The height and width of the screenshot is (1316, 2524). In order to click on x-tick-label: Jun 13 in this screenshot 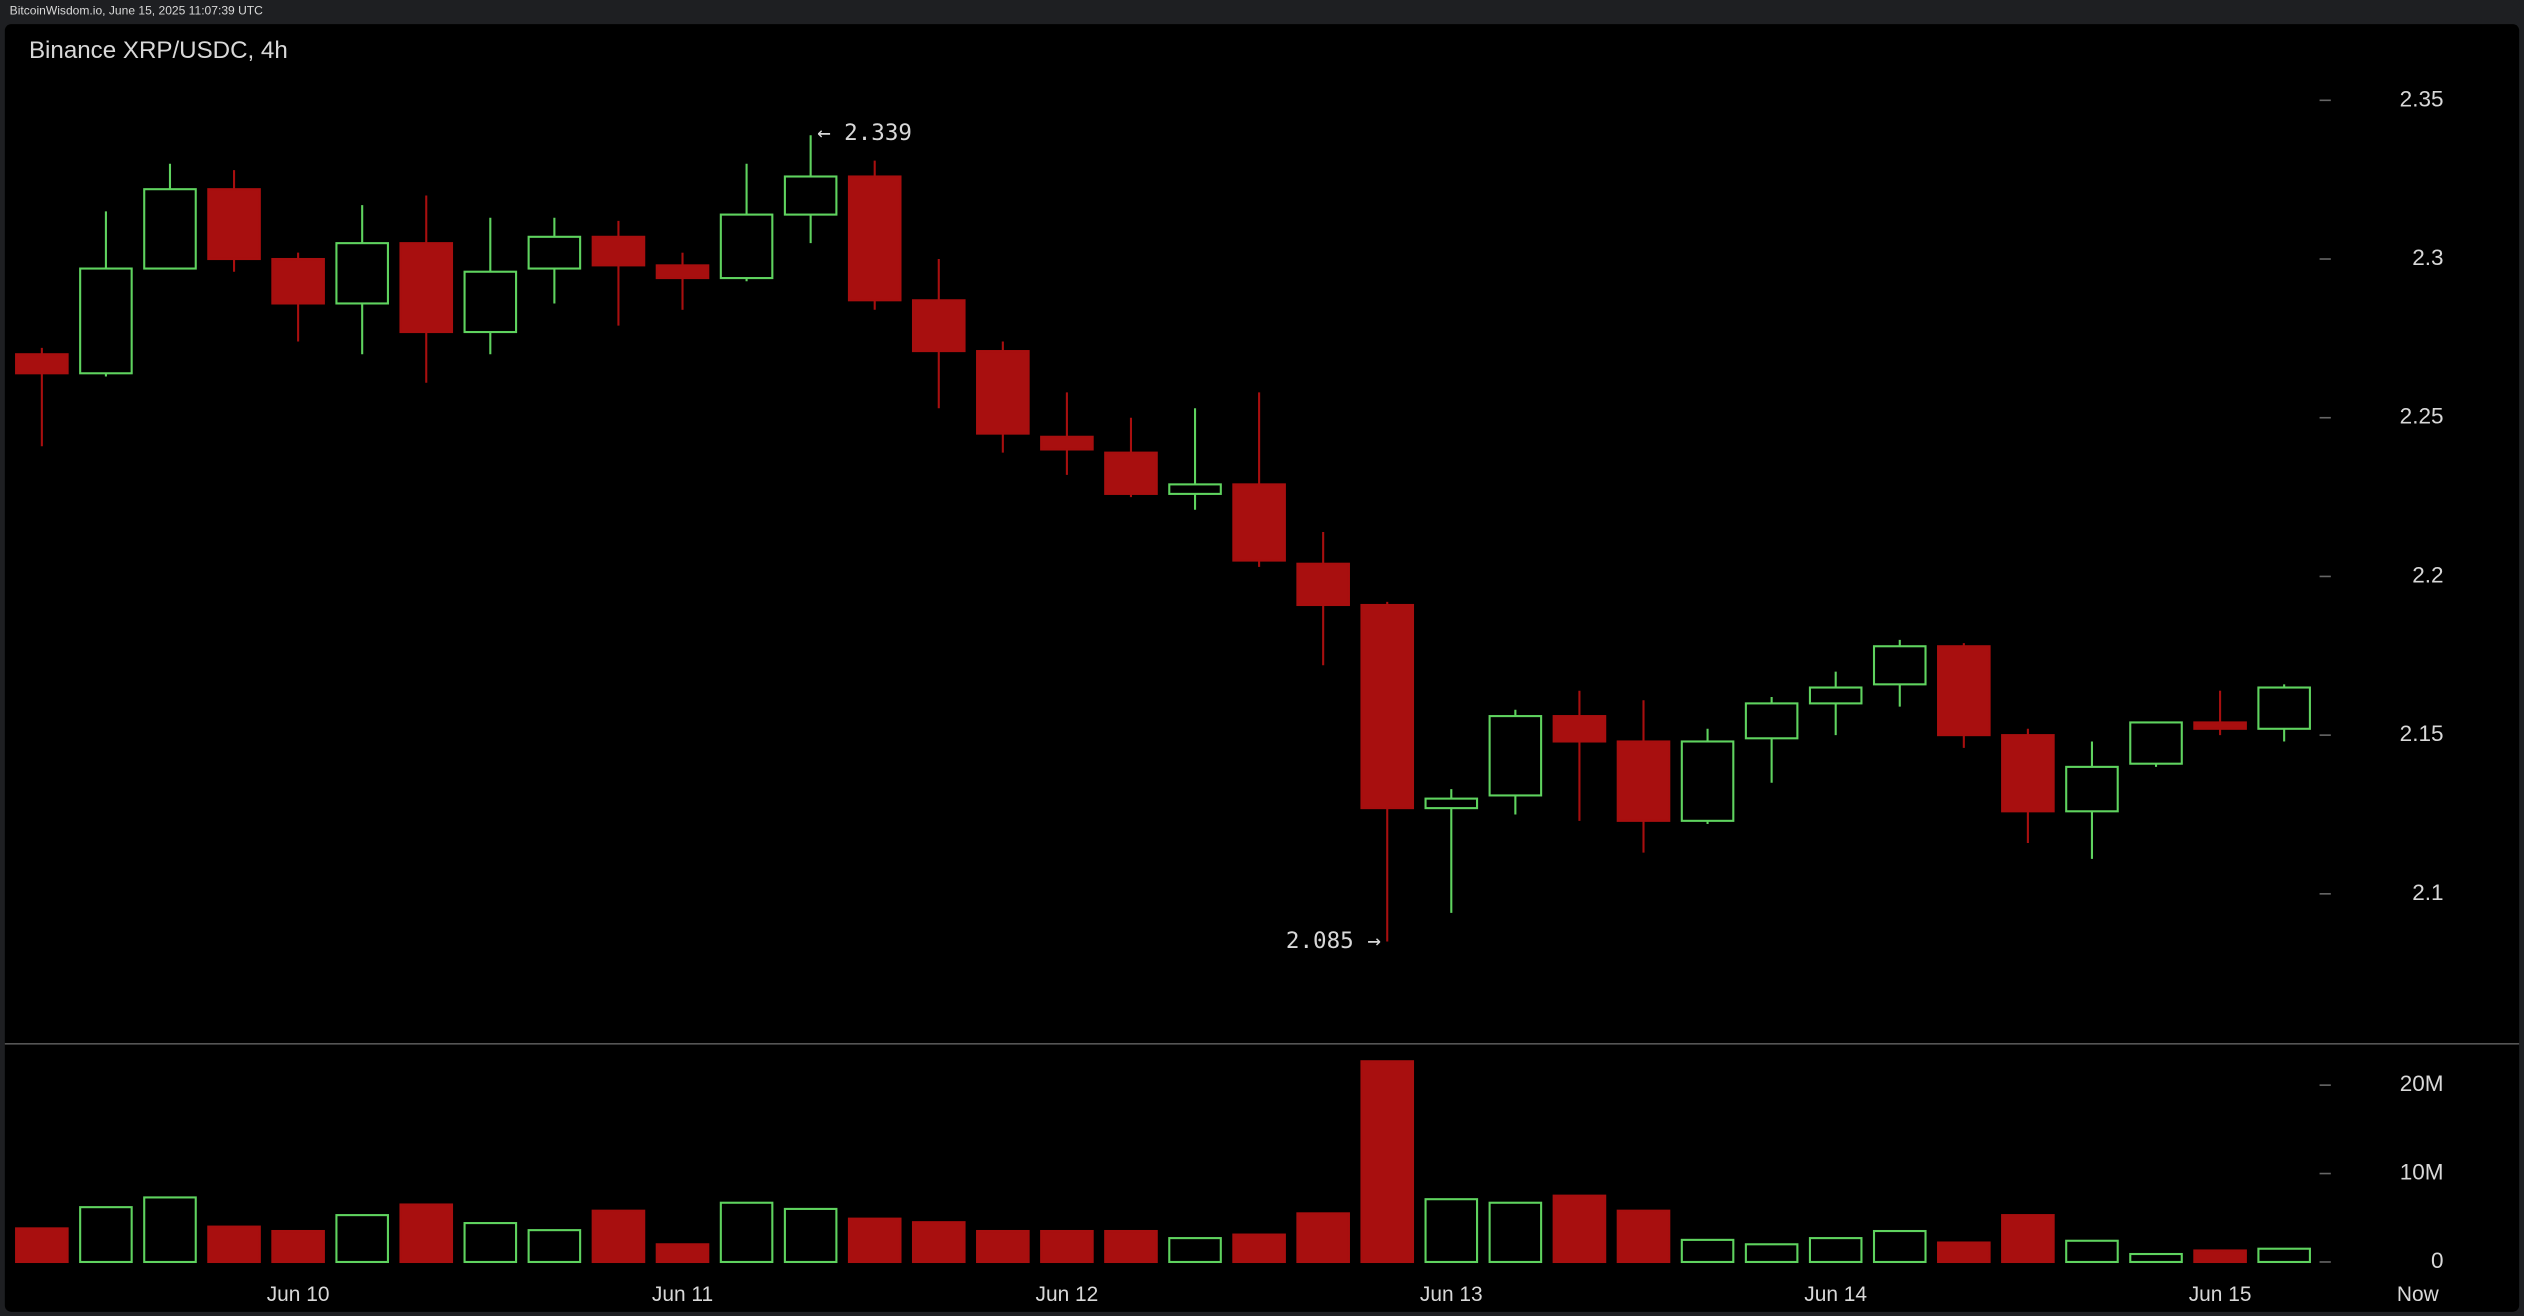, I will do `click(1451, 1294)`.